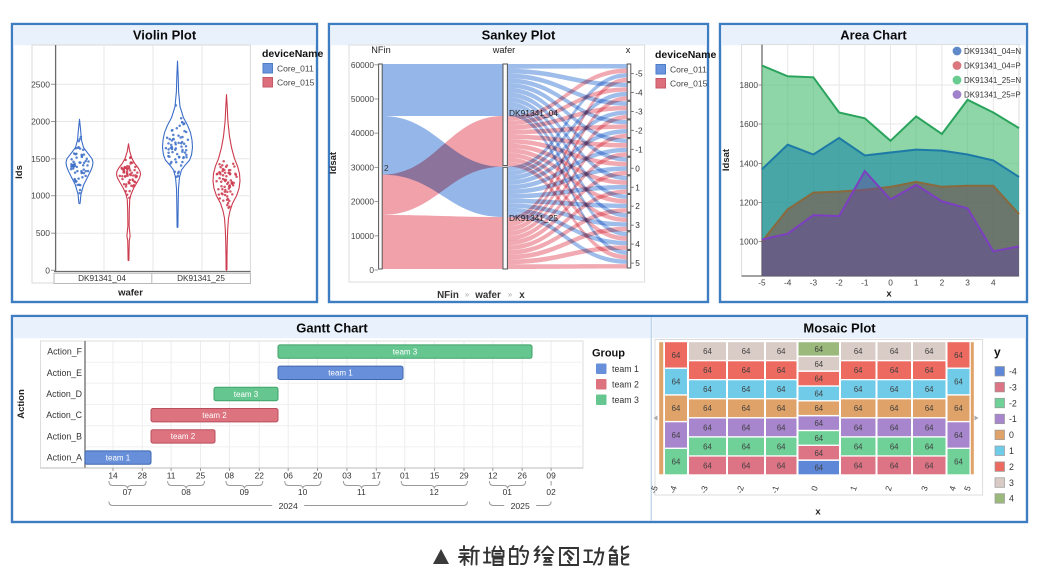  What do you see at coordinates (64, 394) in the screenshot?
I see `svg-text: Action_D` at bounding box center [64, 394].